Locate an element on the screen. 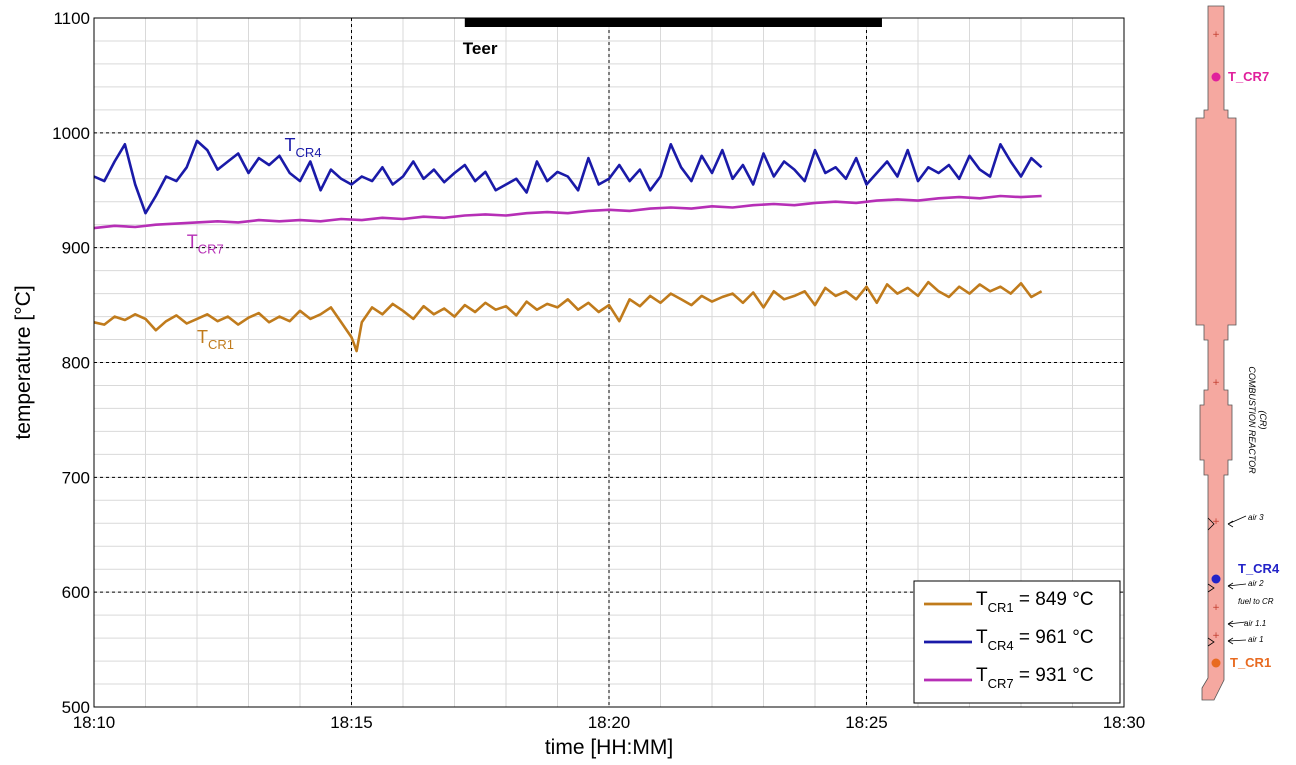 The width and height of the screenshot is (1296, 765). air-inlet-arrows is located at coordinates (1227, 581).